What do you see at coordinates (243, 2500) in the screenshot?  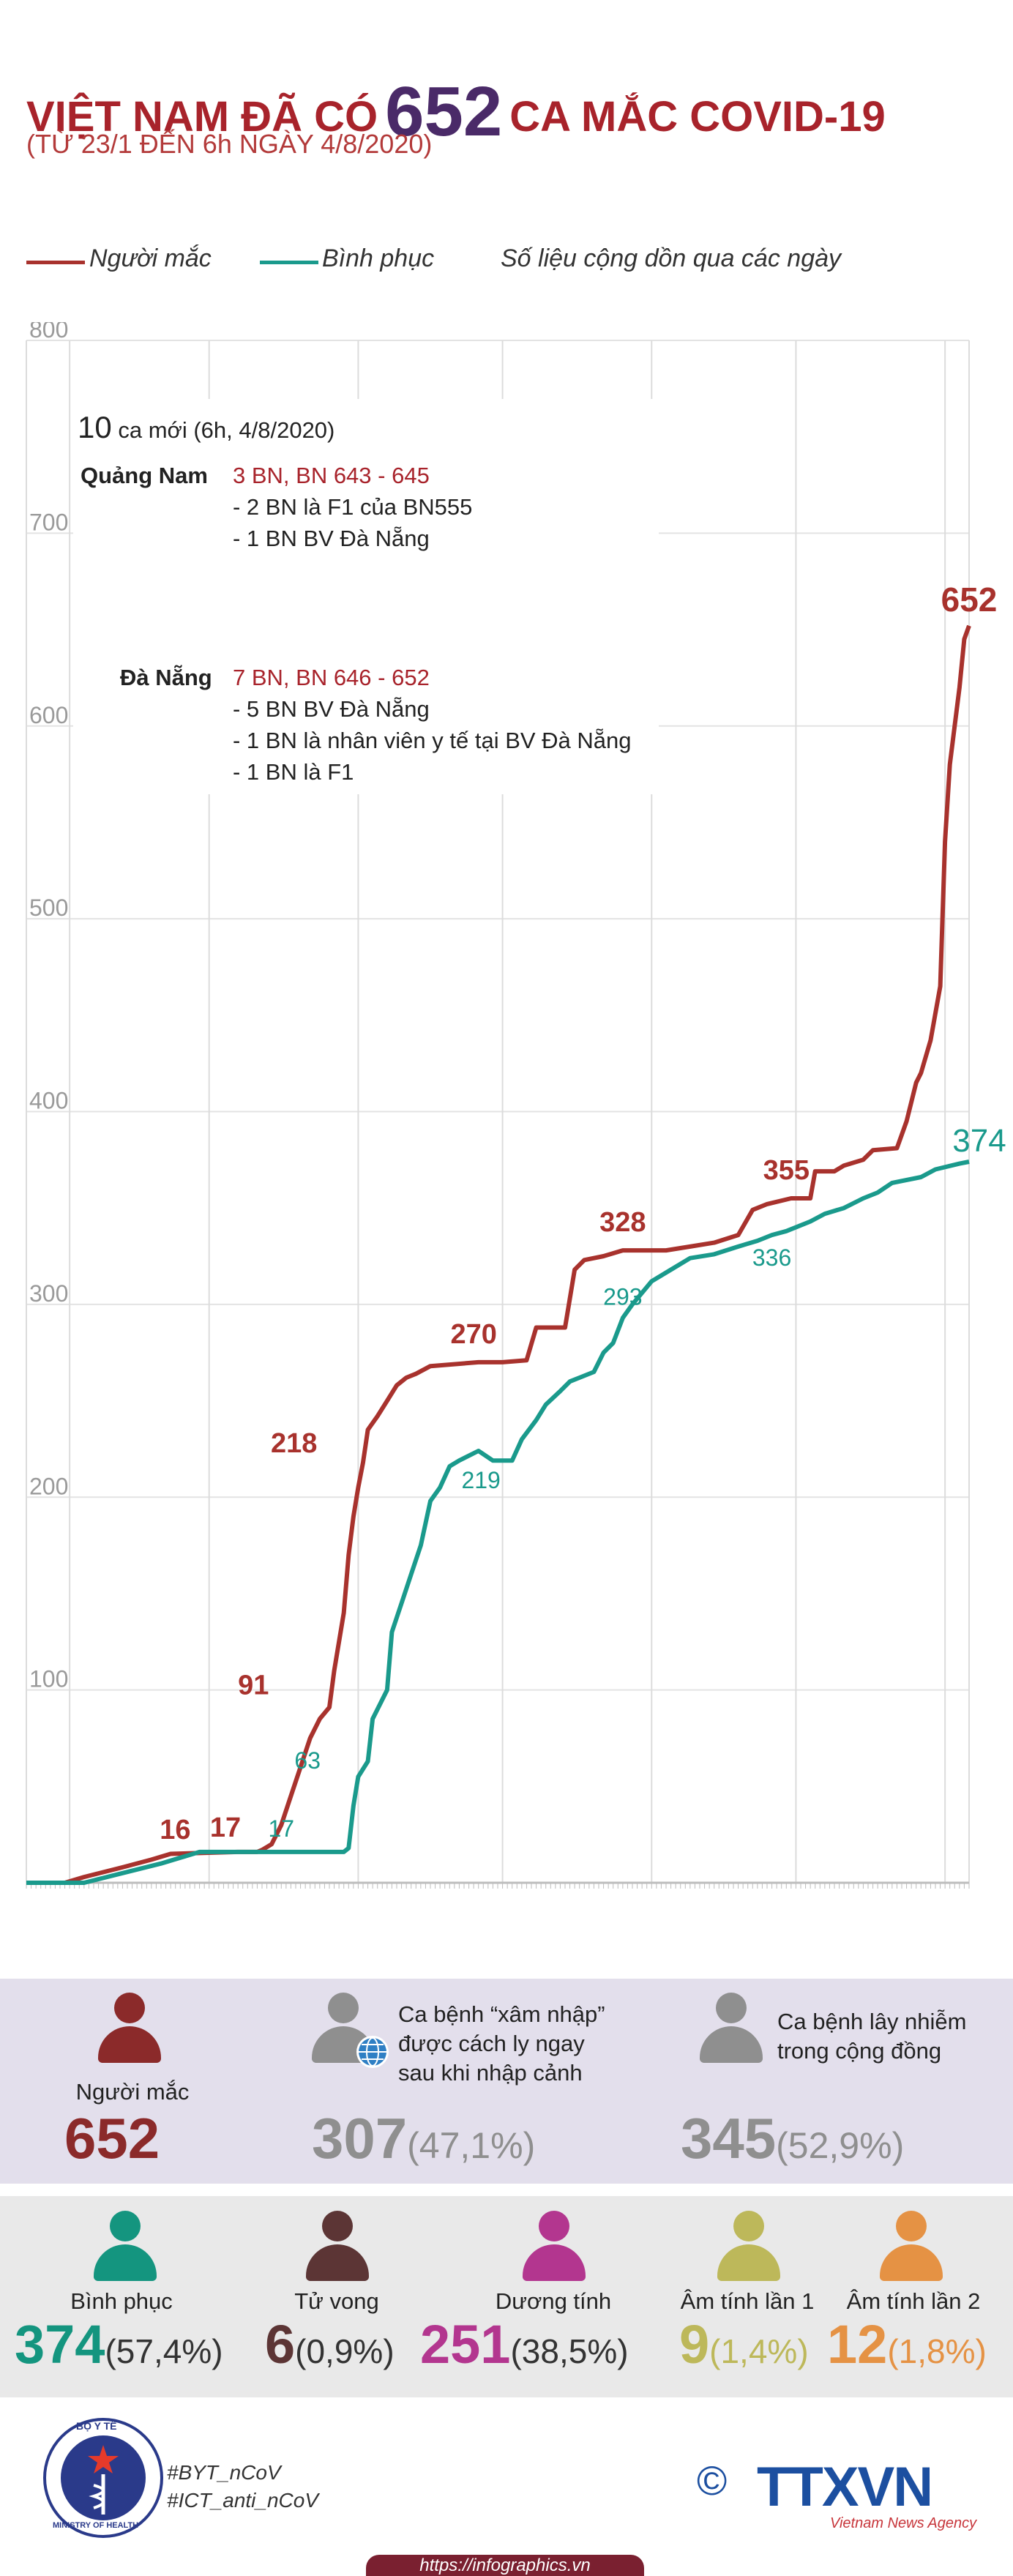 I see `hashtag-ict: #ICT_anti_nCoV` at bounding box center [243, 2500].